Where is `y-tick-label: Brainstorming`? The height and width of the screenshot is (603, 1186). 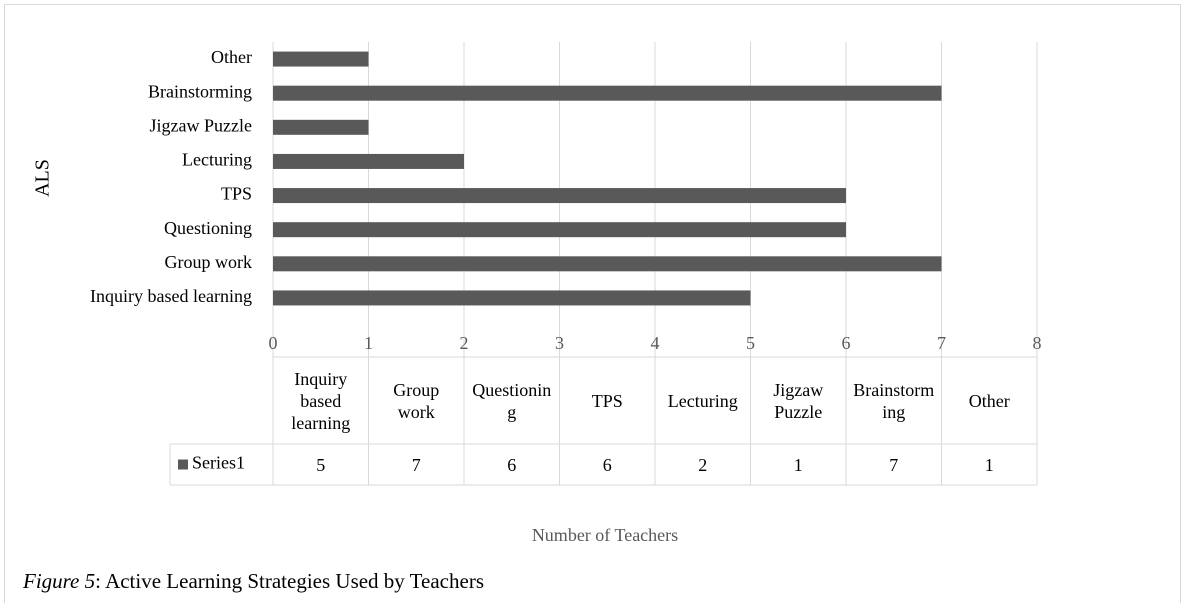
y-tick-label: Brainstorming is located at coordinates (200, 91).